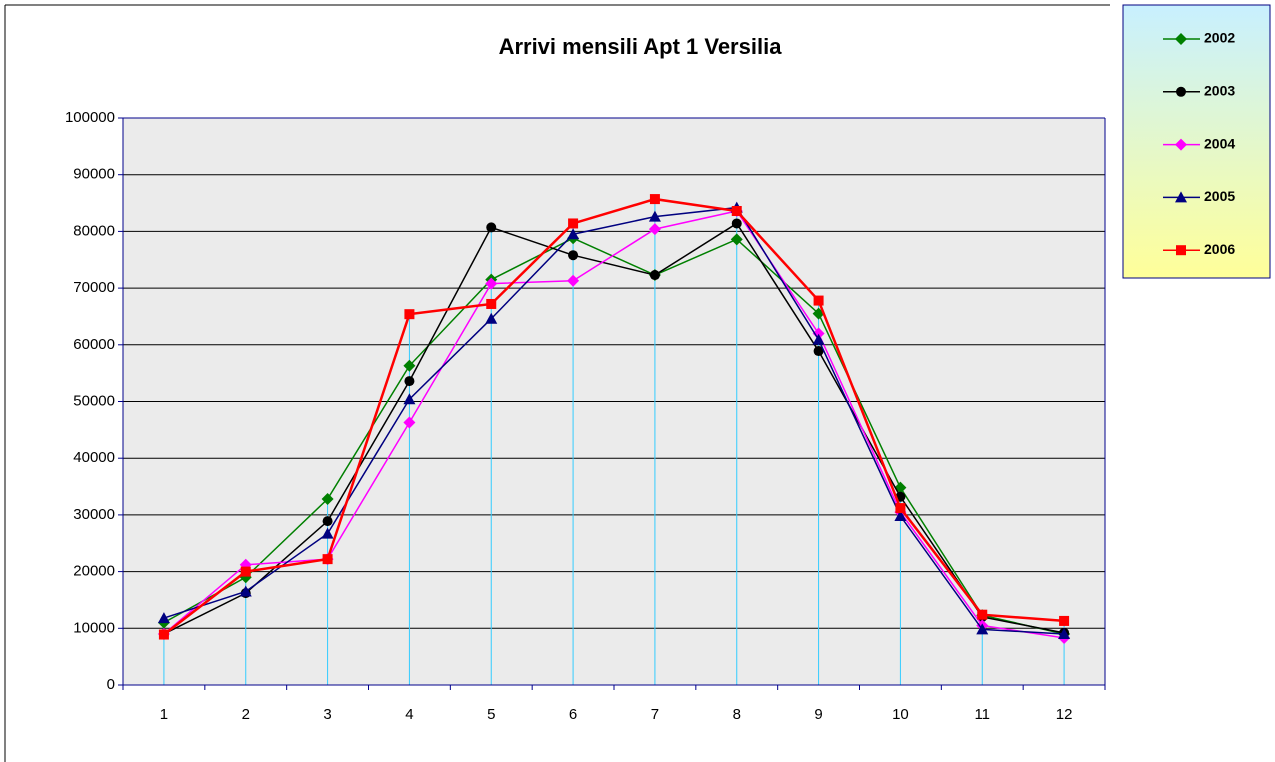 This screenshot has width=1275, height=762. Describe the element at coordinates (641, 46) in the screenshot. I see `chart-title: Arrivi mensili Apt 1 Versilia` at that location.